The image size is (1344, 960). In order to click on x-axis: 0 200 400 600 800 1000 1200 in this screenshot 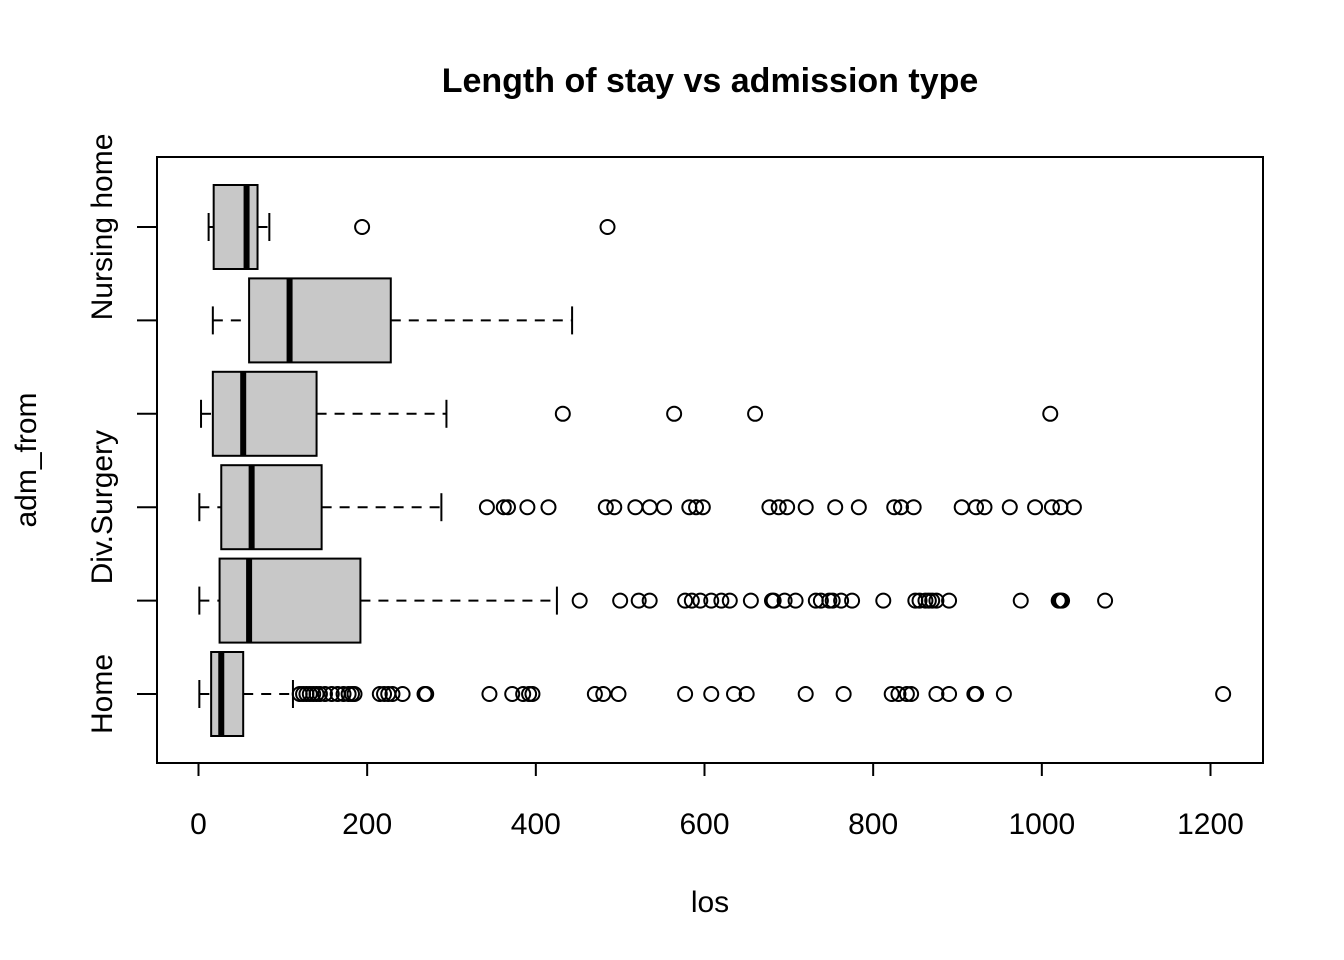, I will do `click(717, 801)`.